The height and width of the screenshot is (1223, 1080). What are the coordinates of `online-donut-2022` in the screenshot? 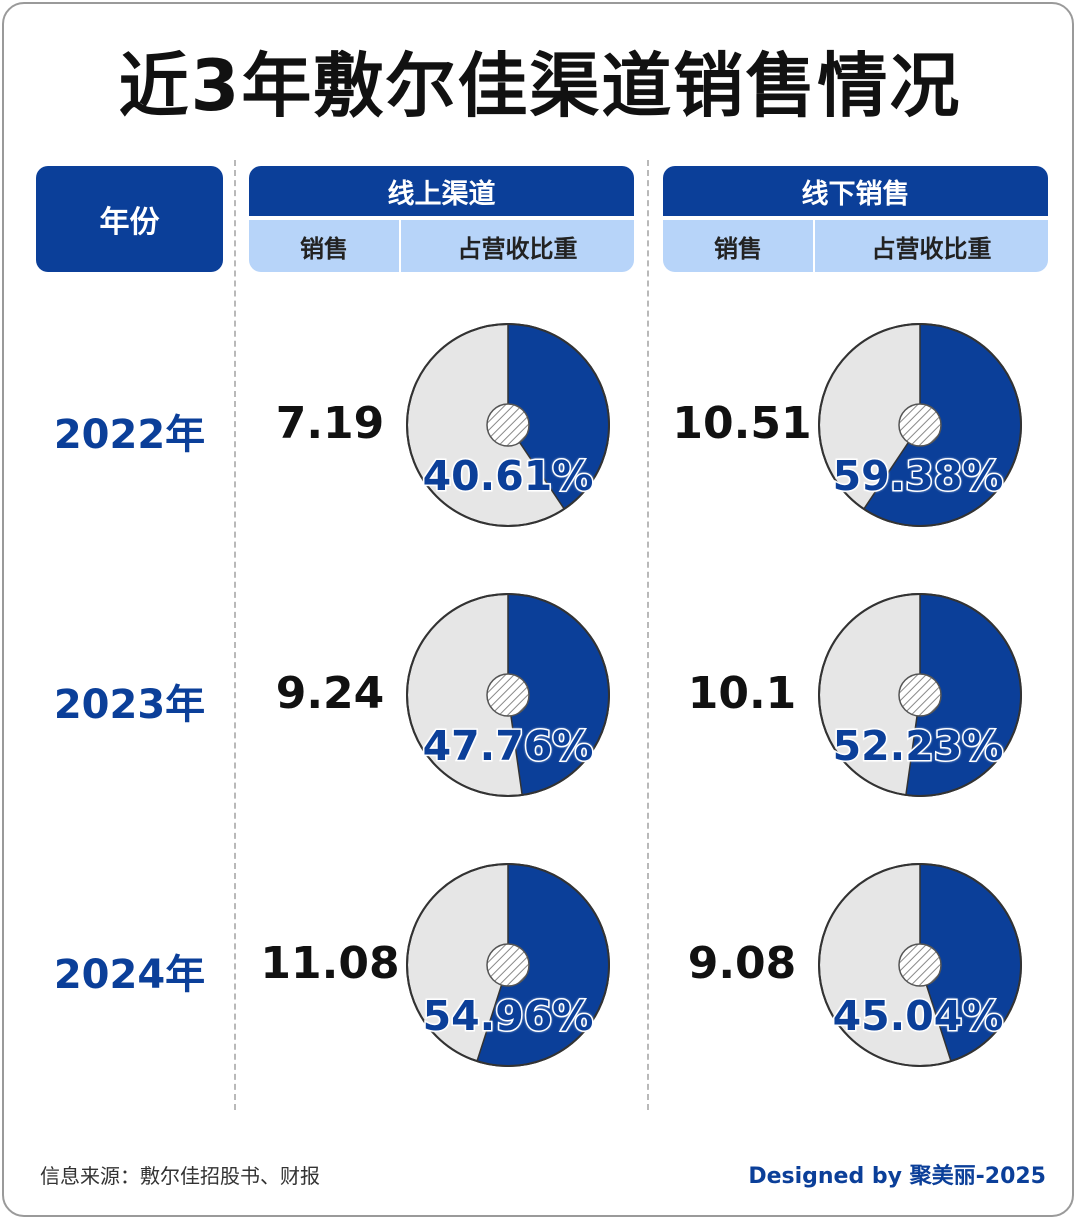 It's located at (508, 425).